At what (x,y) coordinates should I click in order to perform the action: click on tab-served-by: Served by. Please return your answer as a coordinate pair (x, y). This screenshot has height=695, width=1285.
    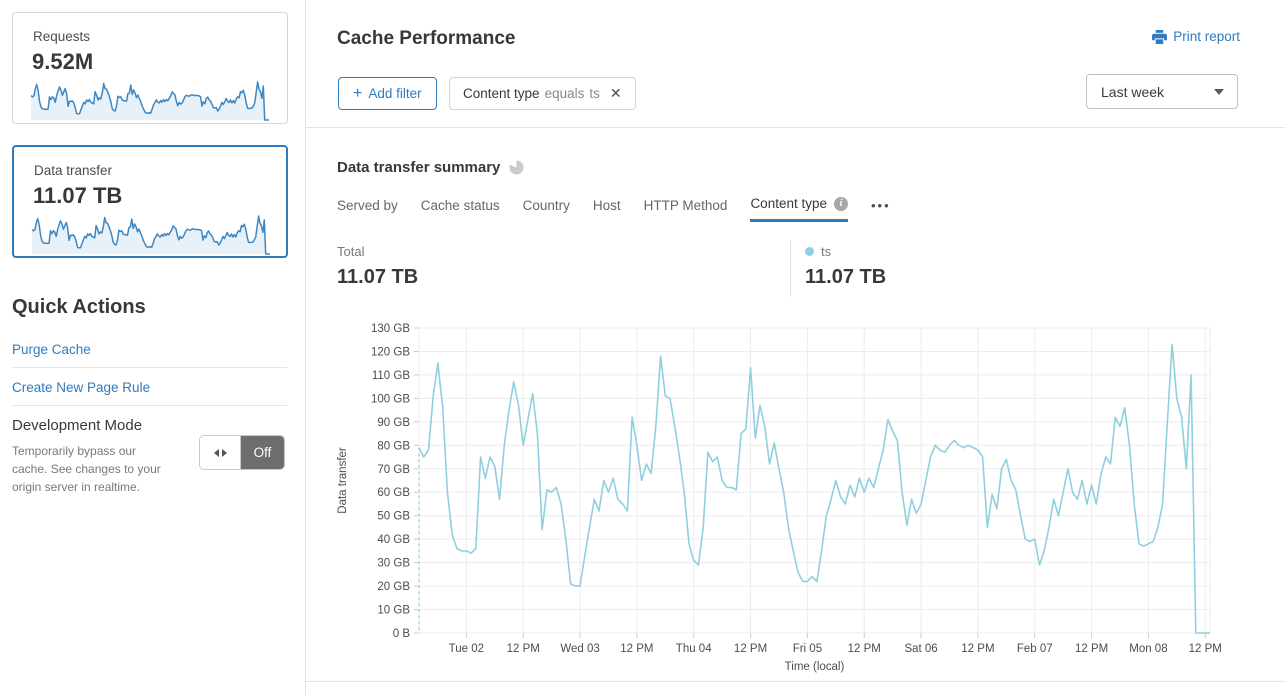
    Looking at the image, I should click on (367, 209).